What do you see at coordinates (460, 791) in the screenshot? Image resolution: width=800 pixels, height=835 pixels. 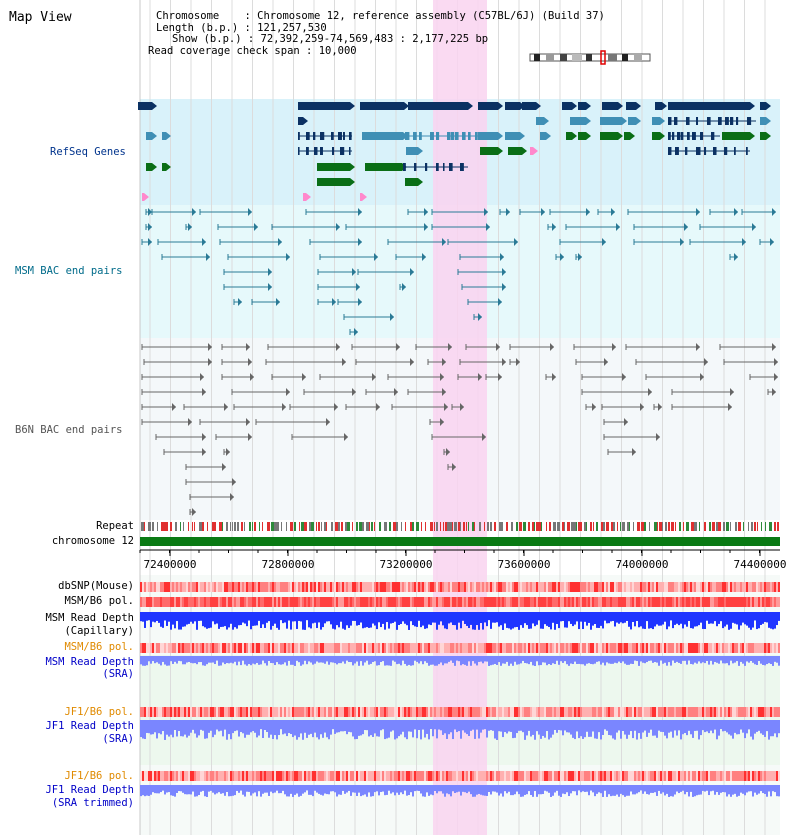 I see `jf1-depth-trimmed-track` at bounding box center [460, 791].